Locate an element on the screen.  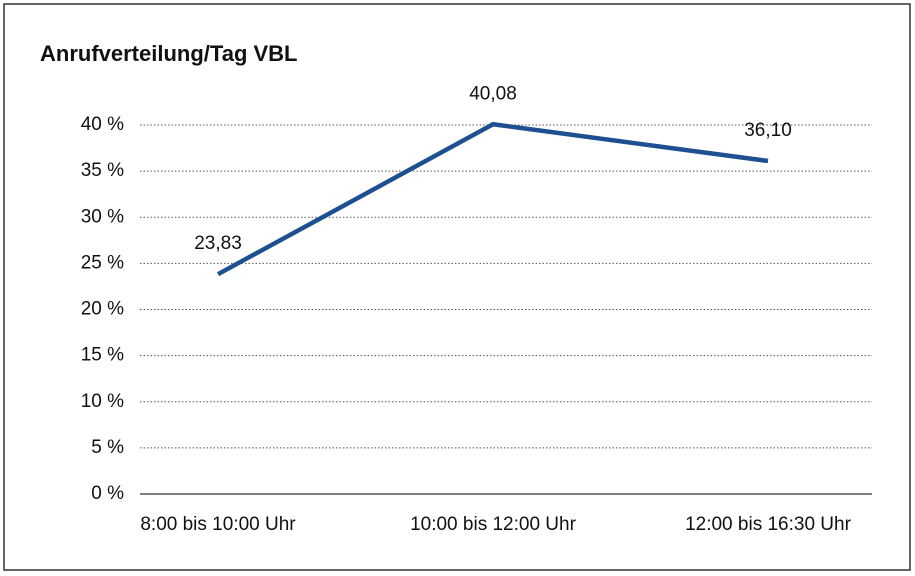
data-label: 36,10 is located at coordinates (768, 130).